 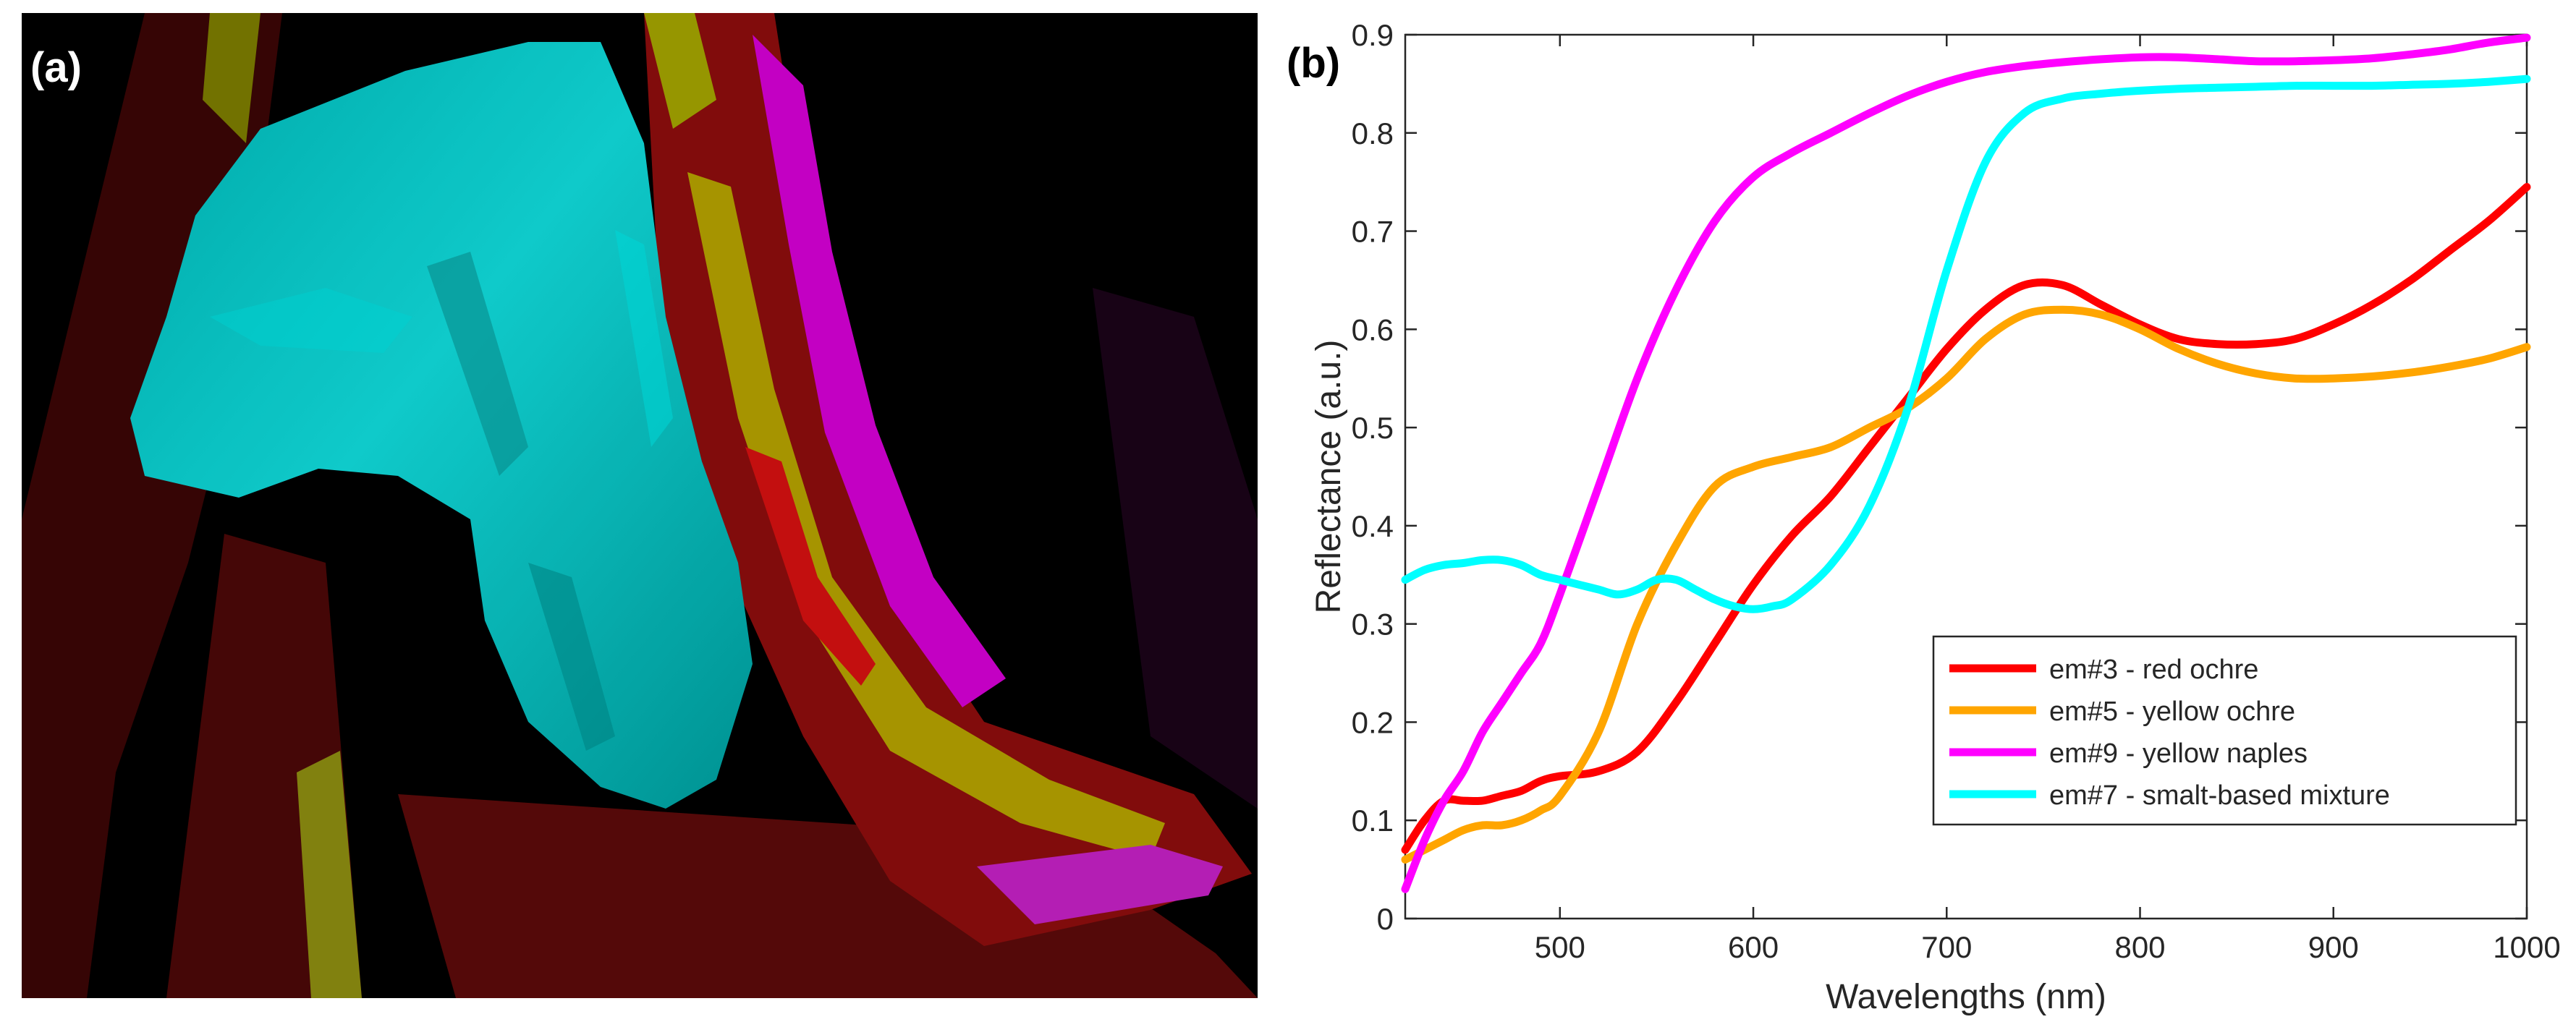 What do you see at coordinates (1373, 428) in the screenshot?
I see `y-tick-label: 0.5` at bounding box center [1373, 428].